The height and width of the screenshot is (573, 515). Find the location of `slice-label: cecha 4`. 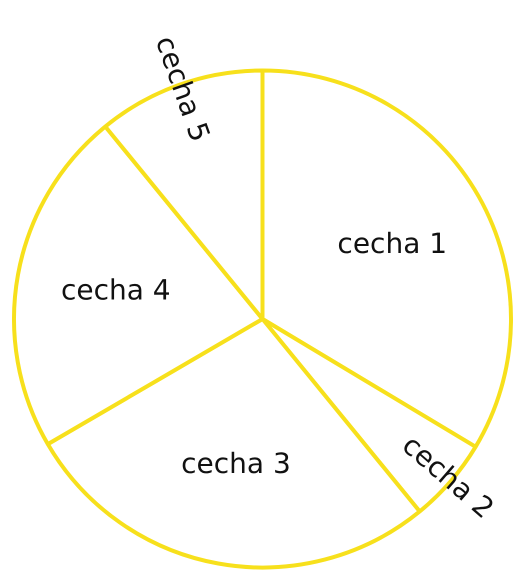

slice-label: cecha 4 is located at coordinates (115, 290).